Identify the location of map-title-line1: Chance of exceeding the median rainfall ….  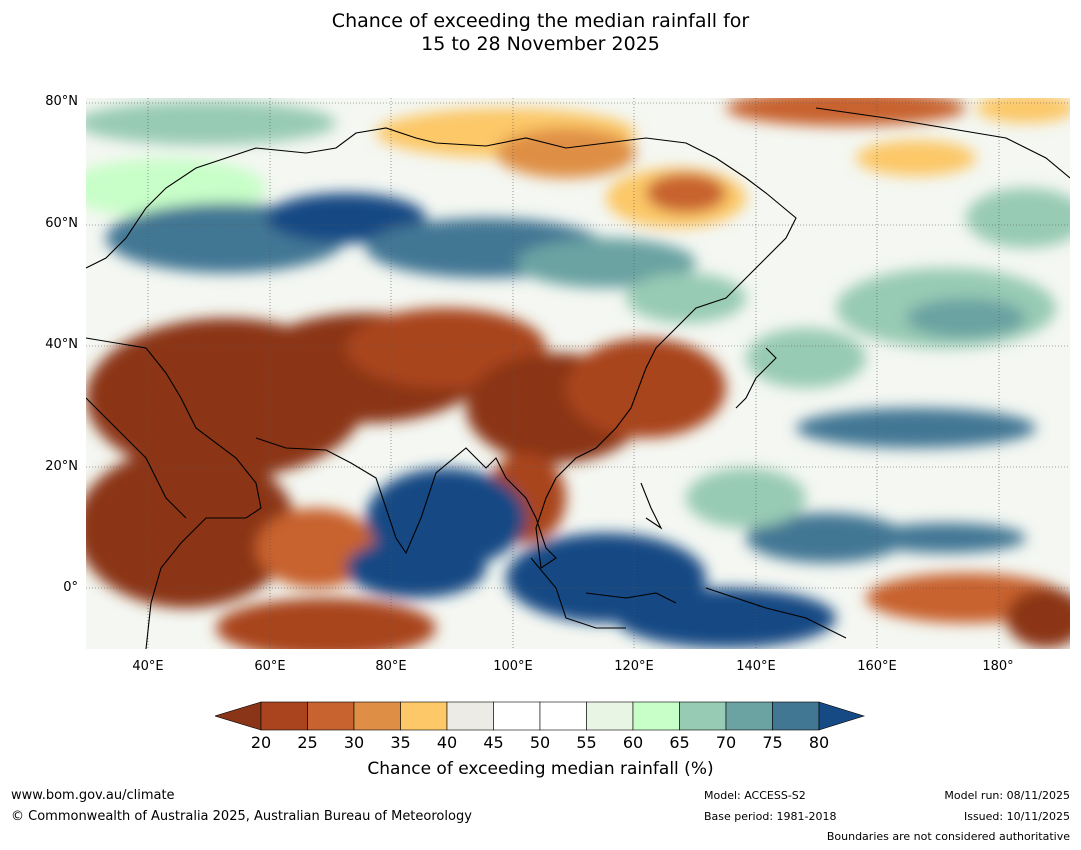
(540, 21).